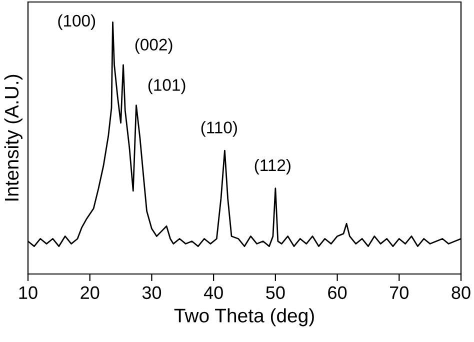 Image resolution: width=474 pixels, height=342 pixels. What do you see at coordinates (337, 293) in the screenshot?
I see `x-tick-label: 60` at bounding box center [337, 293].